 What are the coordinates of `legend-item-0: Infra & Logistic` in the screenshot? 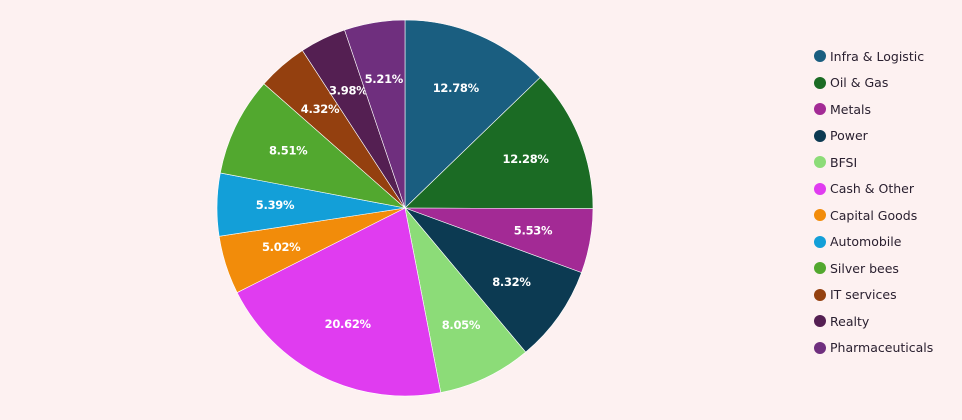 It's located at (873, 56).